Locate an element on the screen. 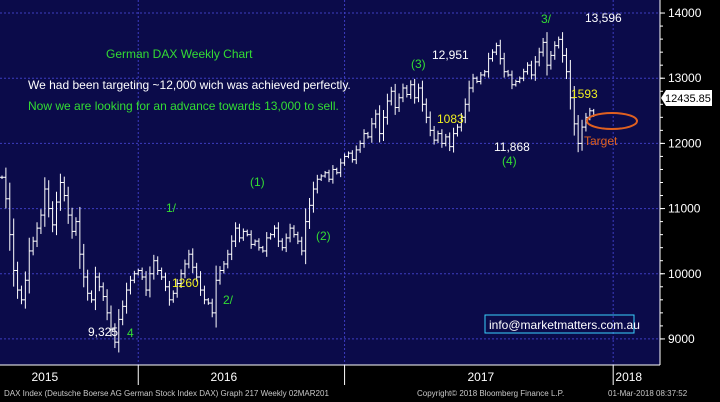 Image resolution: width=720 pixels, height=402 pixels. x-year-label: 2015 is located at coordinates (44, 377).